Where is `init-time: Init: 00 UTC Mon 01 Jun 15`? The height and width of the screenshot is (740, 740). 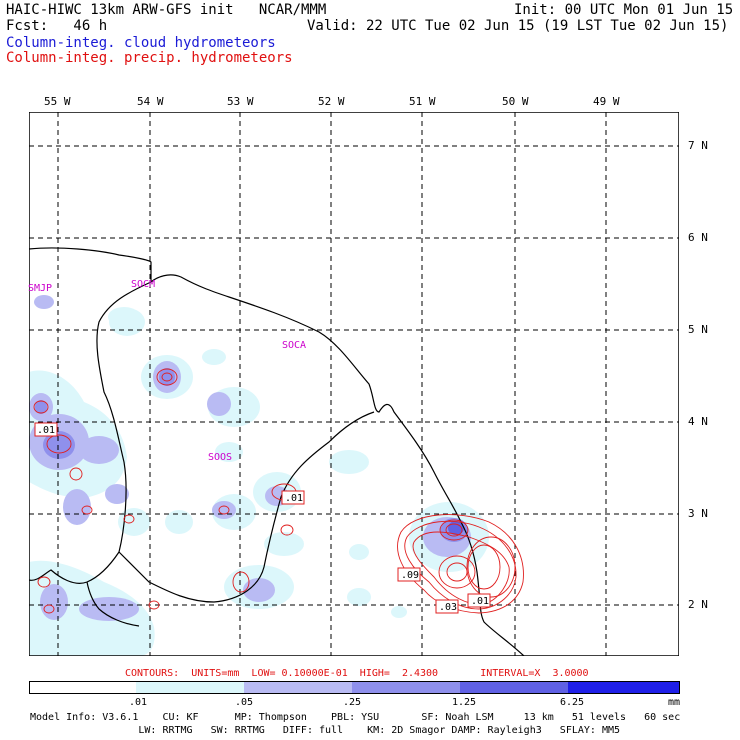 init-time: Init: 00 UTC Mon 01 Jun 15 is located at coordinates (624, 10).